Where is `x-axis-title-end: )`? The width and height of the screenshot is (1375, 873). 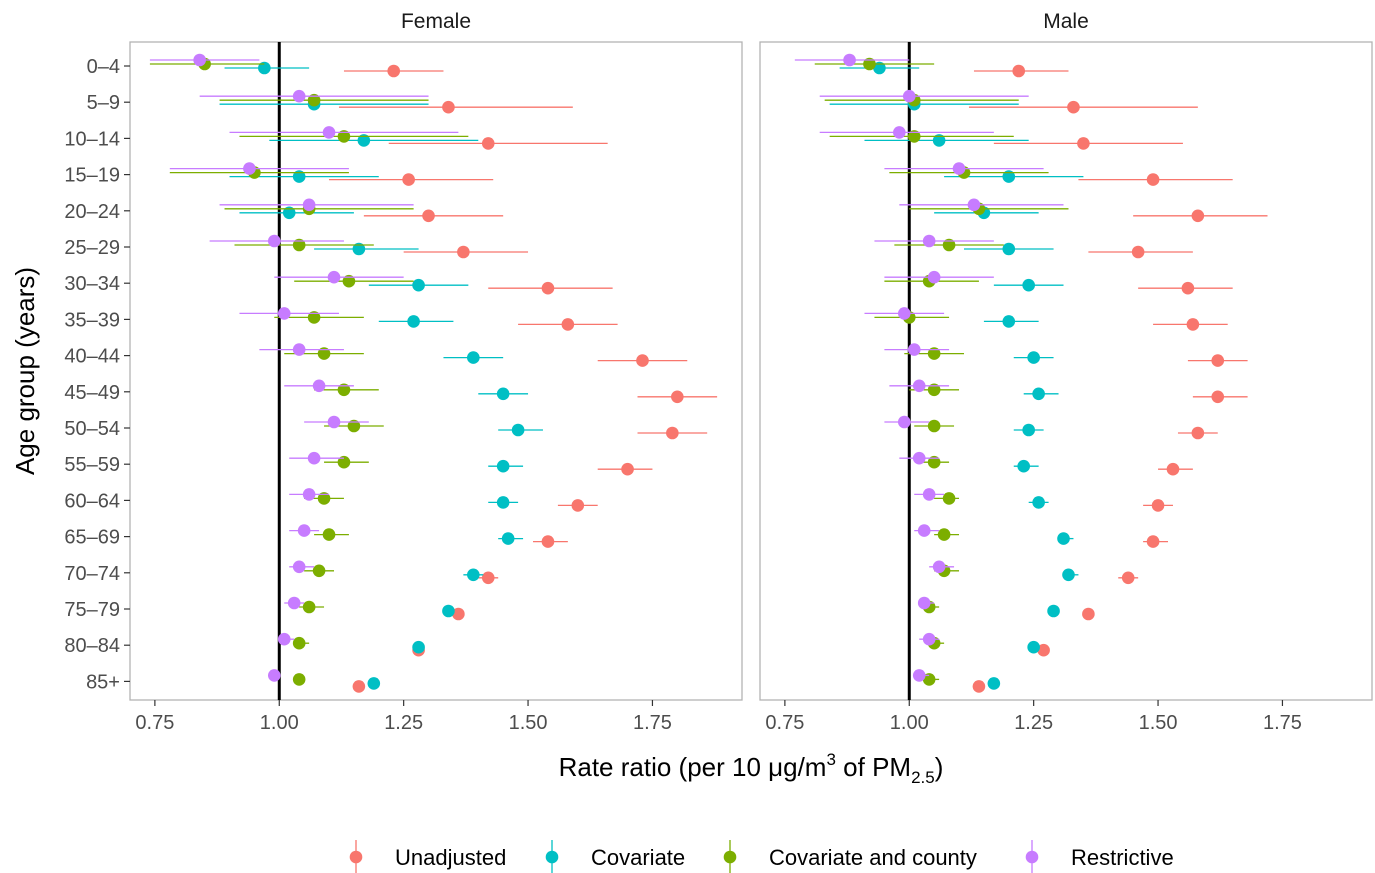
x-axis-title-end: ) is located at coordinates (939, 767).